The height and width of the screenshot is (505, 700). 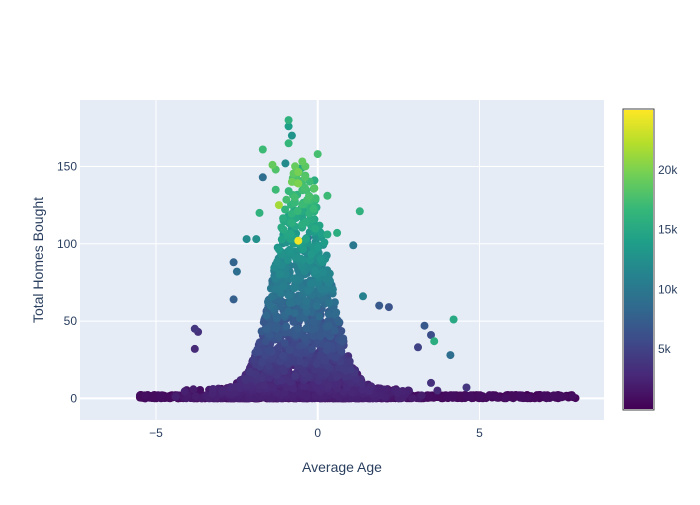 I want to click on y-axis-ticks: 0 50 100 150, so click(x=67, y=282).